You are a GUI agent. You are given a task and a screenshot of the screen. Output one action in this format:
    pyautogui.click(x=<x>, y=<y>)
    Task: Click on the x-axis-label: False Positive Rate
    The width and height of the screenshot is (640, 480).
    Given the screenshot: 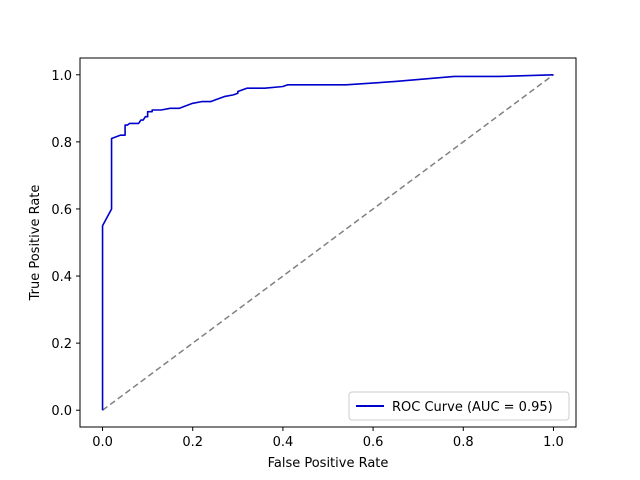 What is the action you would take?
    pyautogui.click(x=328, y=463)
    